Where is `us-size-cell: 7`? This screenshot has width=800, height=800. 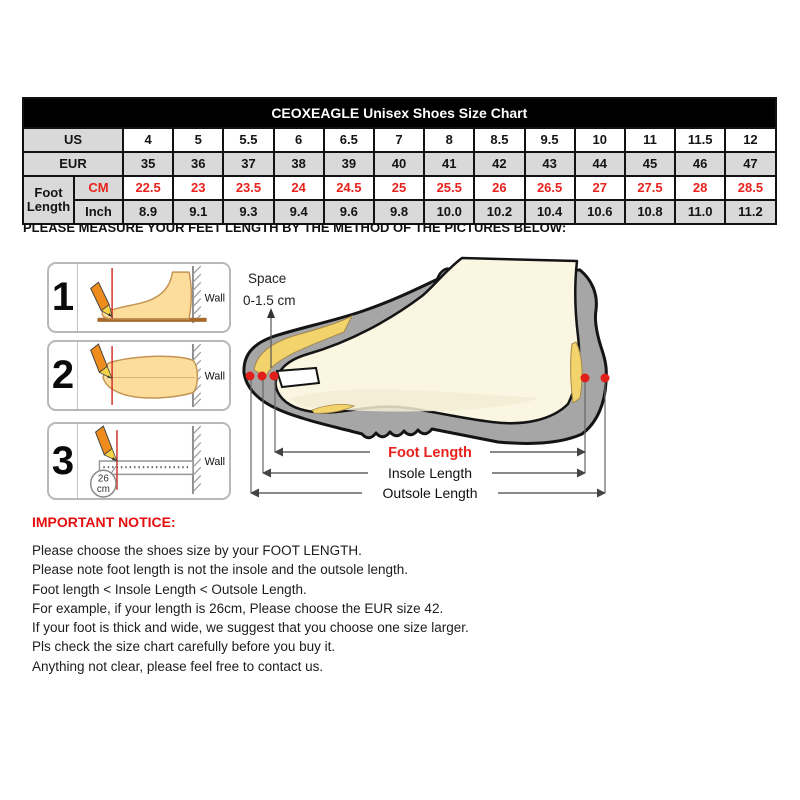
us-size-cell: 7 is located at coordinates (399, 140).